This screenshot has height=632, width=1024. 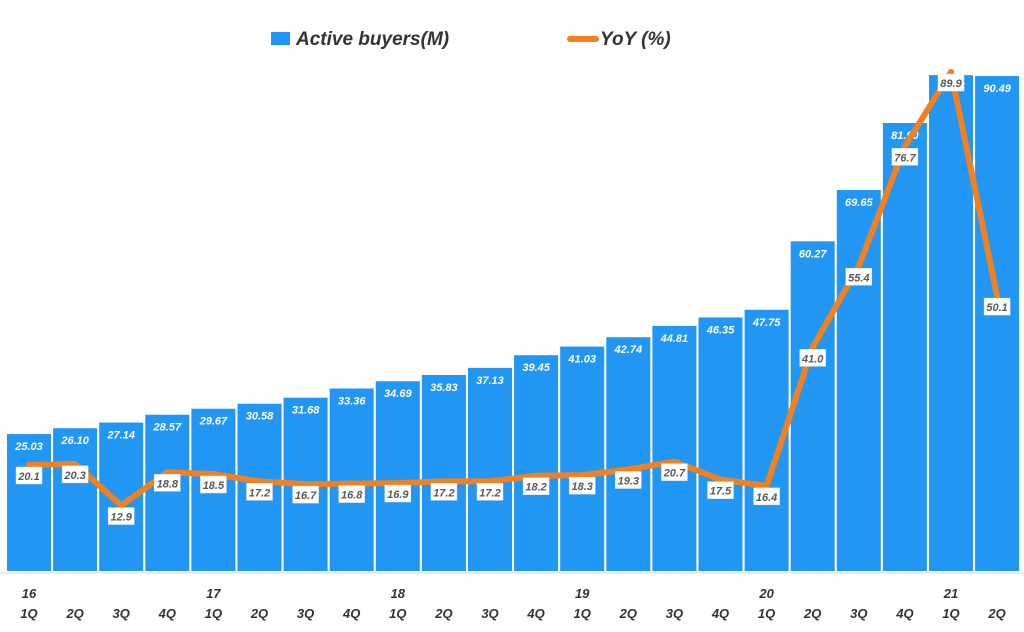 What do you see at coordinates (635, 39) in the screenshot?
I see `legend-label-yoy: YoY (%)` at bounding box center [635, 39].